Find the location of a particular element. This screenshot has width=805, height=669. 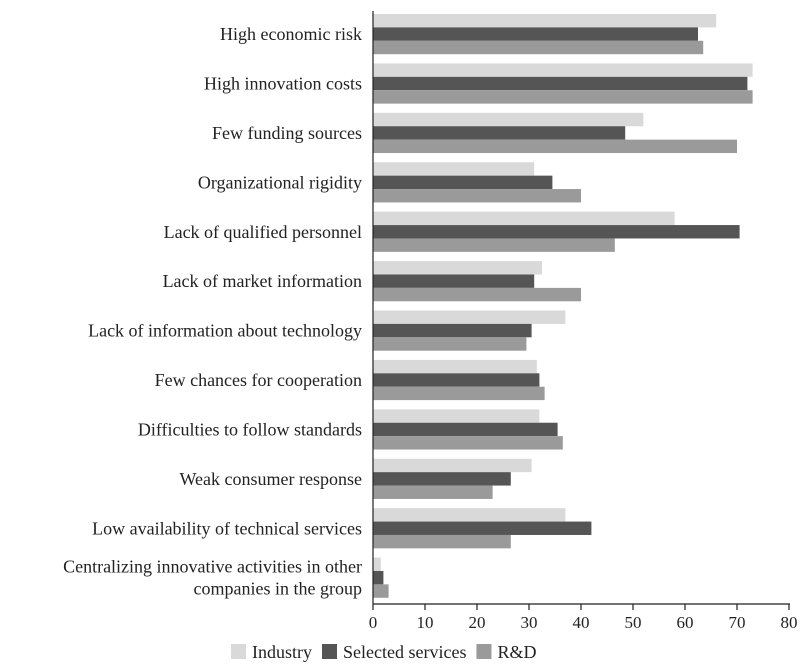

x-tick-label-10: 10 is located at coordinates (425, 622).